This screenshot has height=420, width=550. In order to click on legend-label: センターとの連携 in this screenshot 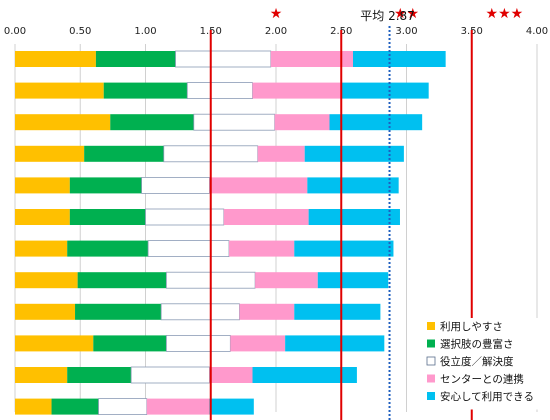, I will do `click(482, 379)`.